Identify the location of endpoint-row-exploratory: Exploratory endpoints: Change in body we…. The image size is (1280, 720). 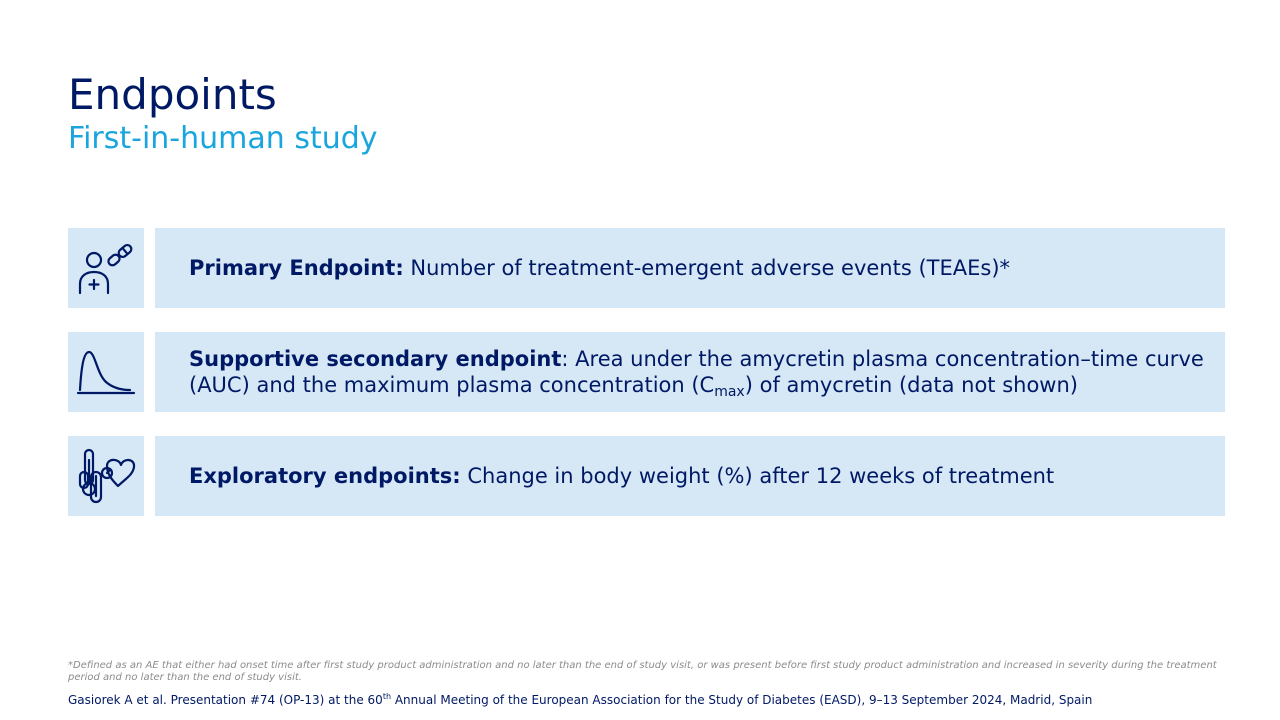
(646, 476).